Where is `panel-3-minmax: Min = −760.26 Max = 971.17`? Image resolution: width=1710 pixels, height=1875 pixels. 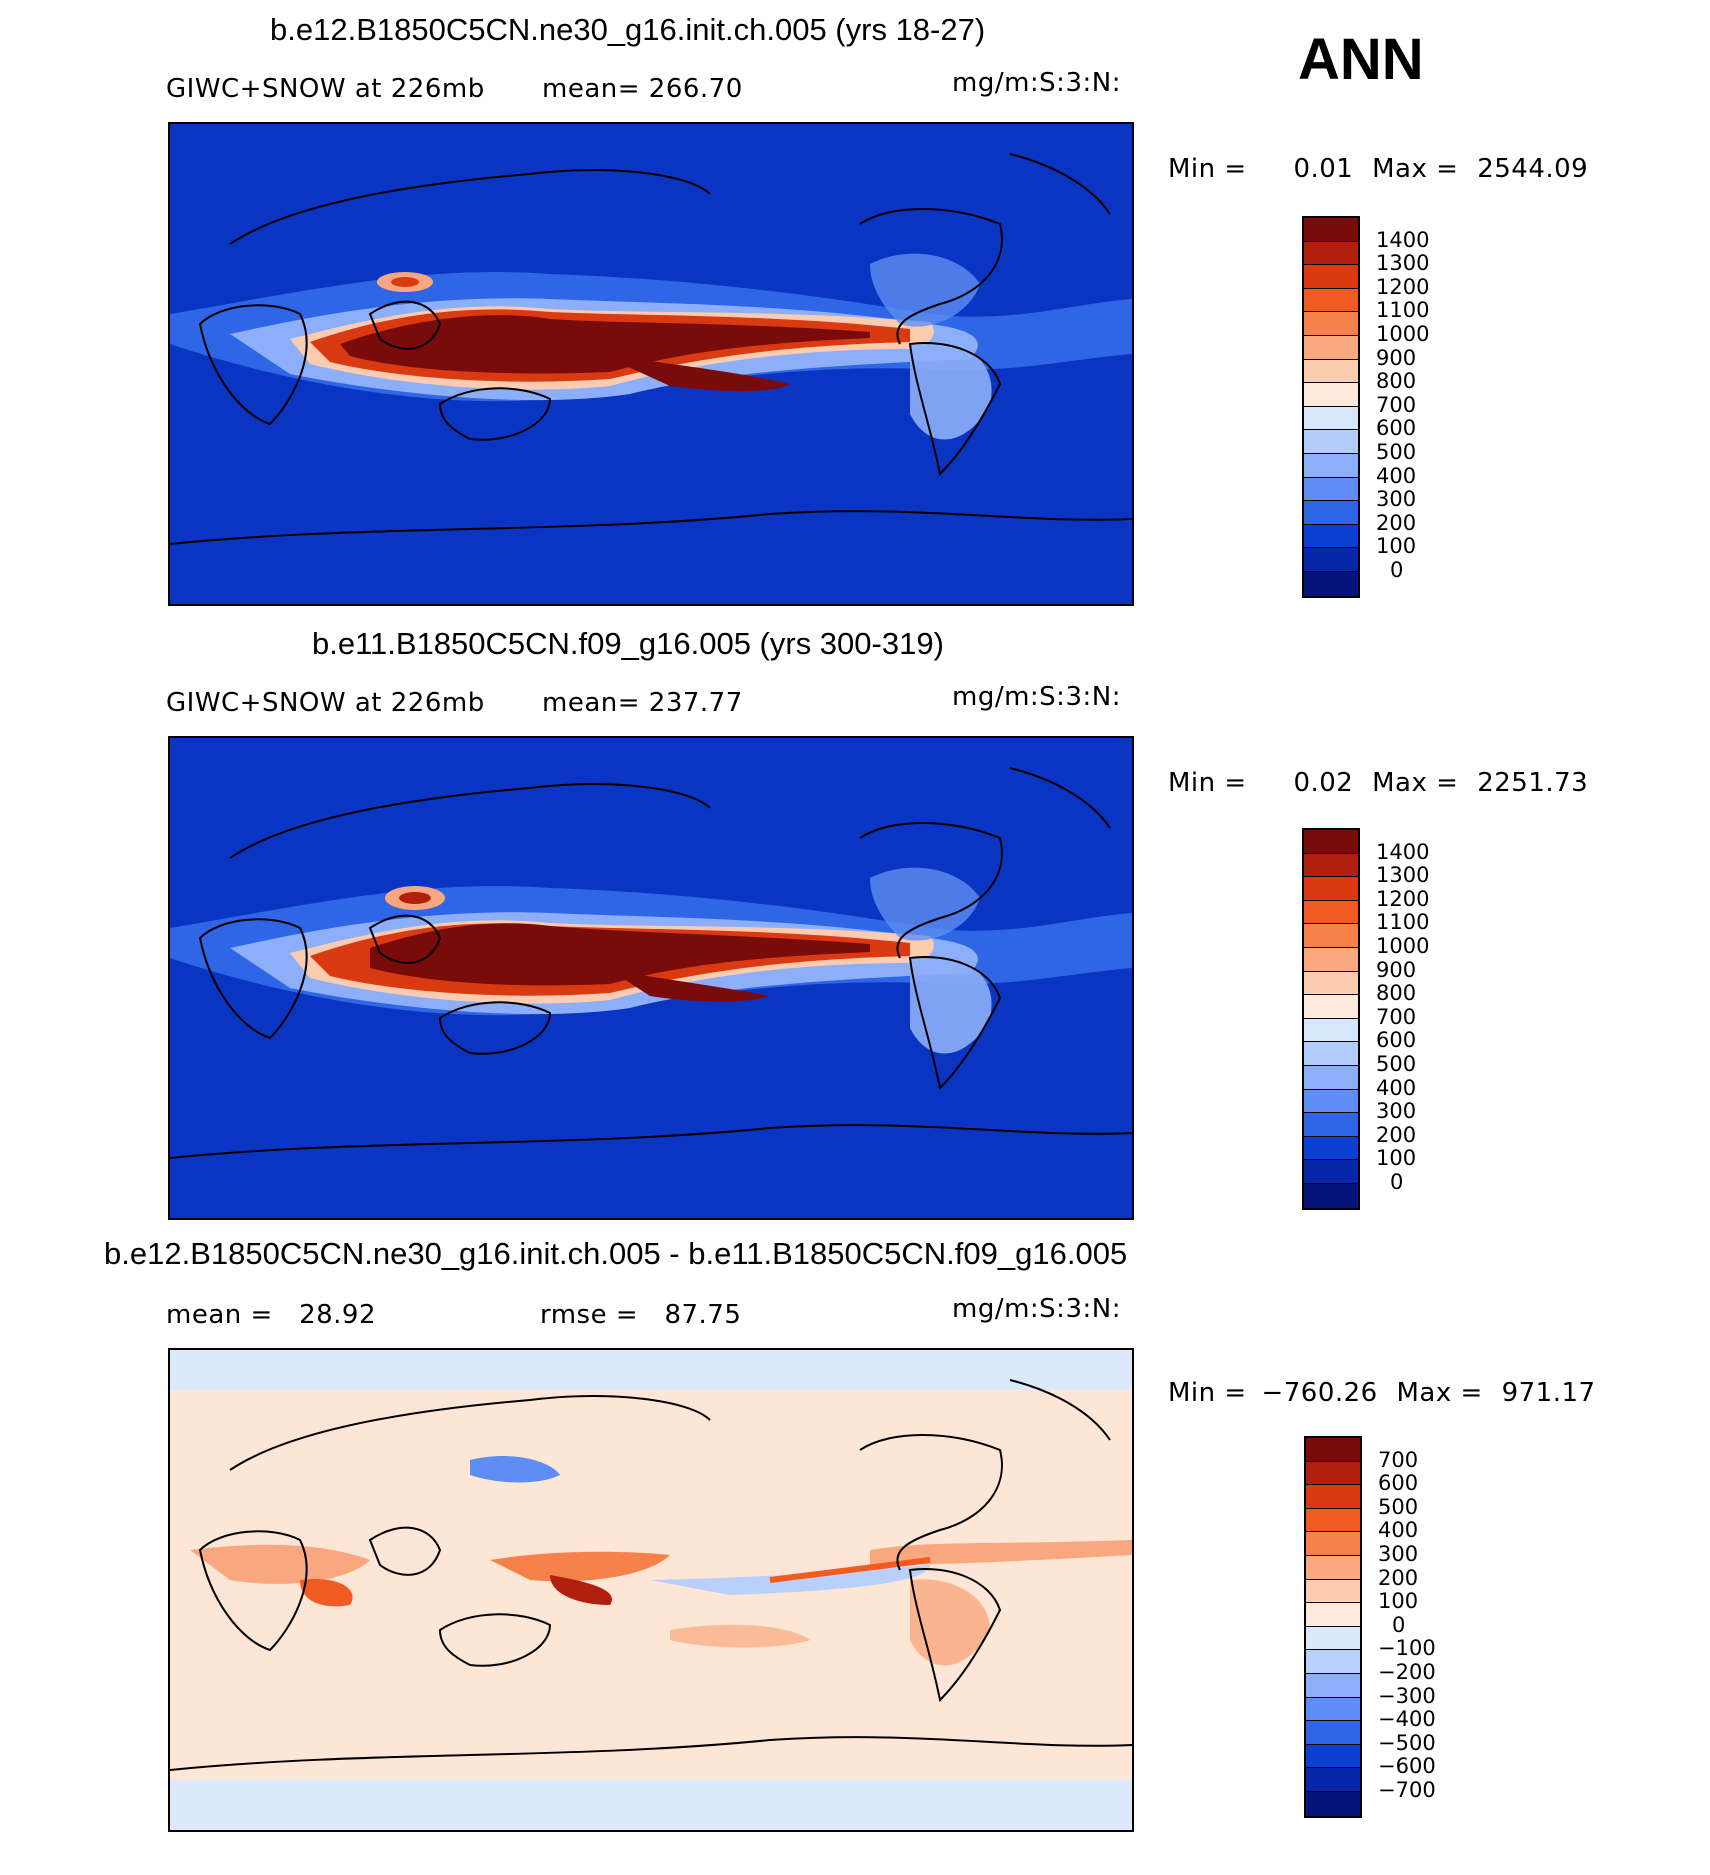 panel-3-minmax: Min = −760.26 Max = 971.17 is located at coordinates (1382, 1393).